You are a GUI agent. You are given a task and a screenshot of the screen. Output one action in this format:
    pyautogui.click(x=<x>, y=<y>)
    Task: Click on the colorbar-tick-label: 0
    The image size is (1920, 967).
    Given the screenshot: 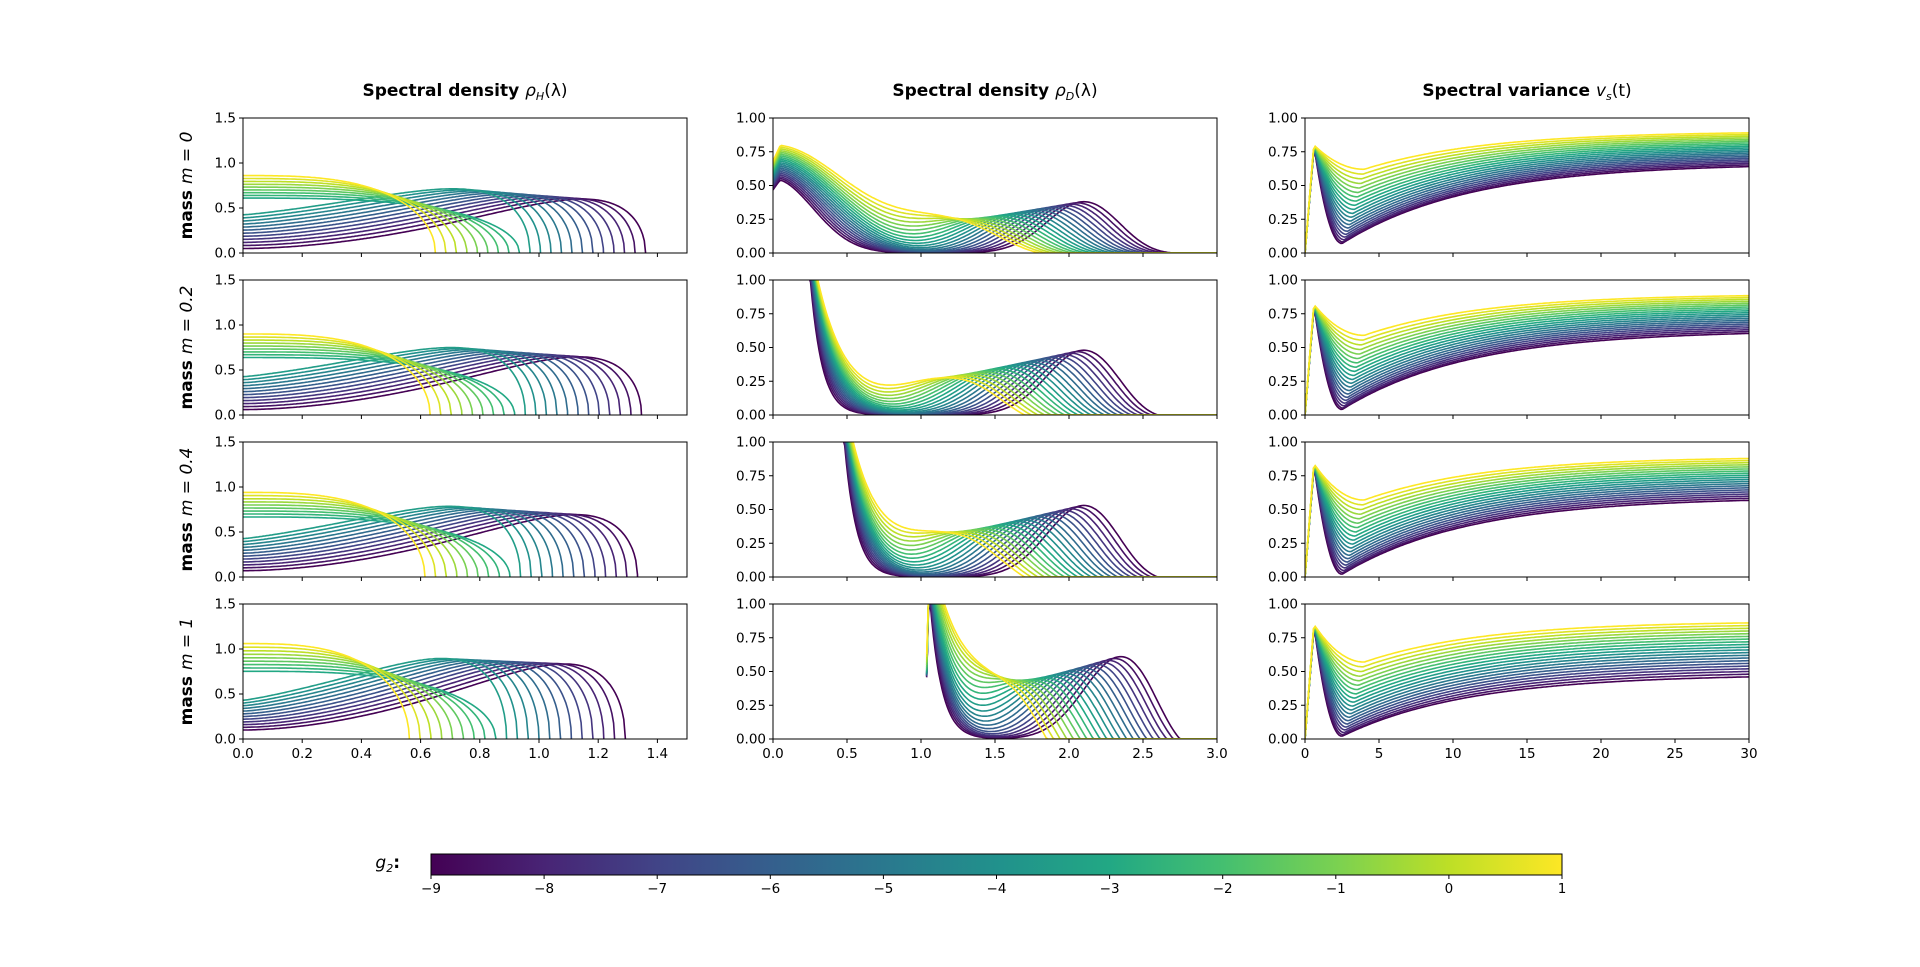 What is the action you would take?
    pyautogui.click(x=1449, y=889)
    